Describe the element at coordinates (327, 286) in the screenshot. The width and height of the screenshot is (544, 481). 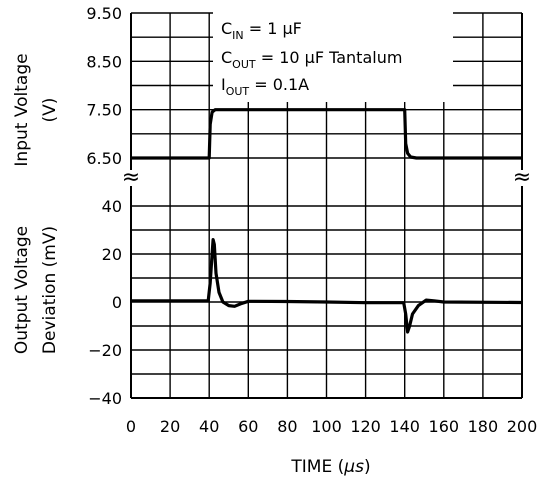
I see `output-deviation-trace` at that location.